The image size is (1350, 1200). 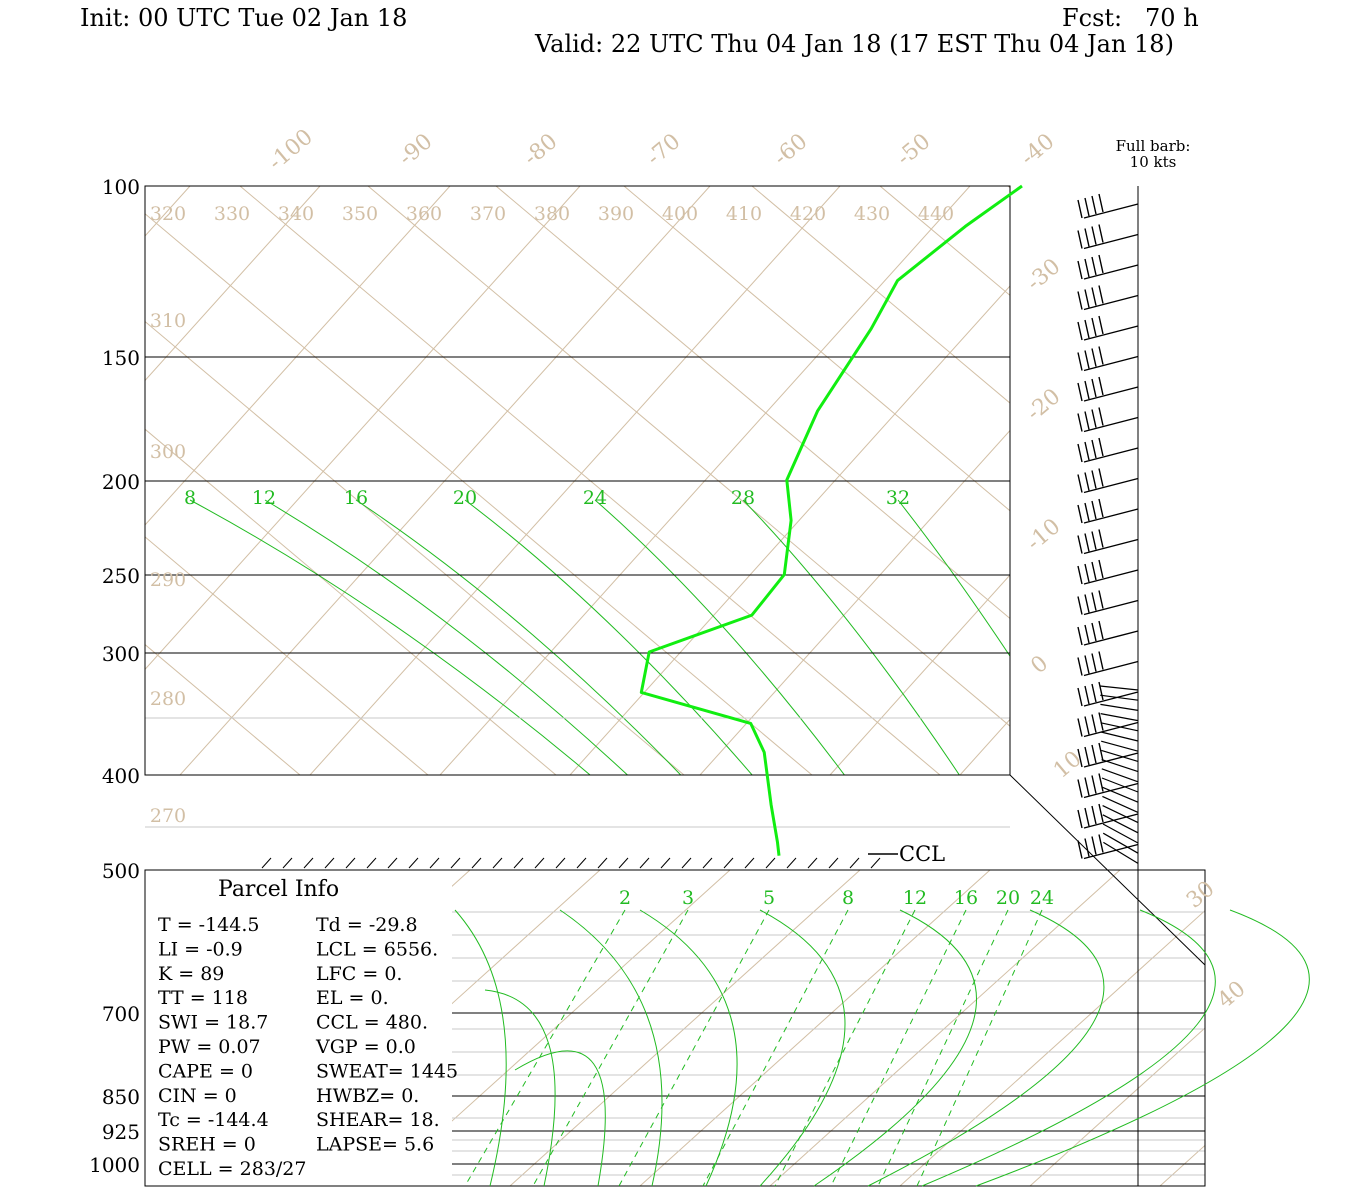 What do you see at coordinates (168, 321) in the screenshot?
I see `theta-label: 310` at bounding box center [168, 321].